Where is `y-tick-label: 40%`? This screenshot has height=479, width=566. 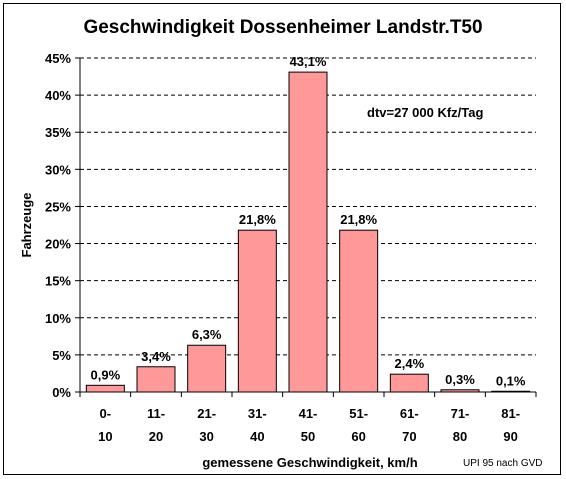 y-tick-label: 40% is located at coordinates (58, 95).